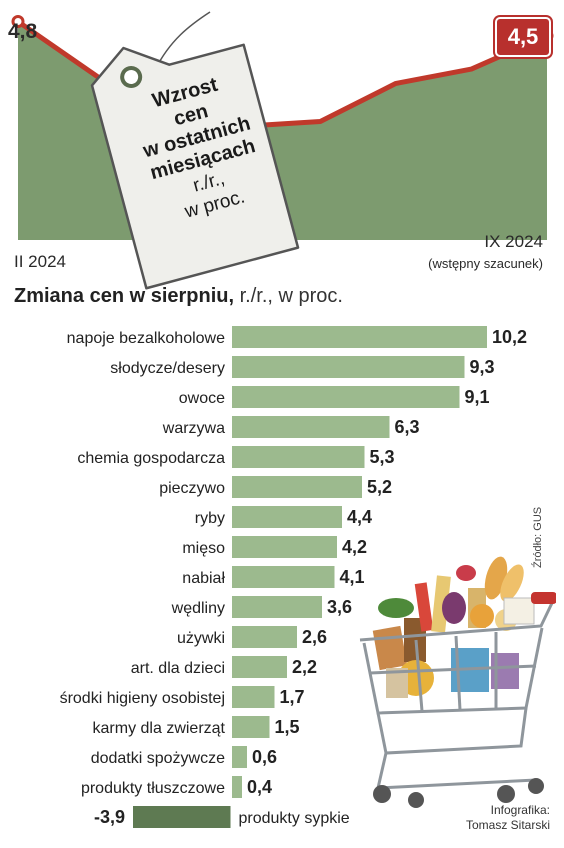 The width and height of the screenshot is (564, 848). I want to click on tag-hole, so click(131, 76).